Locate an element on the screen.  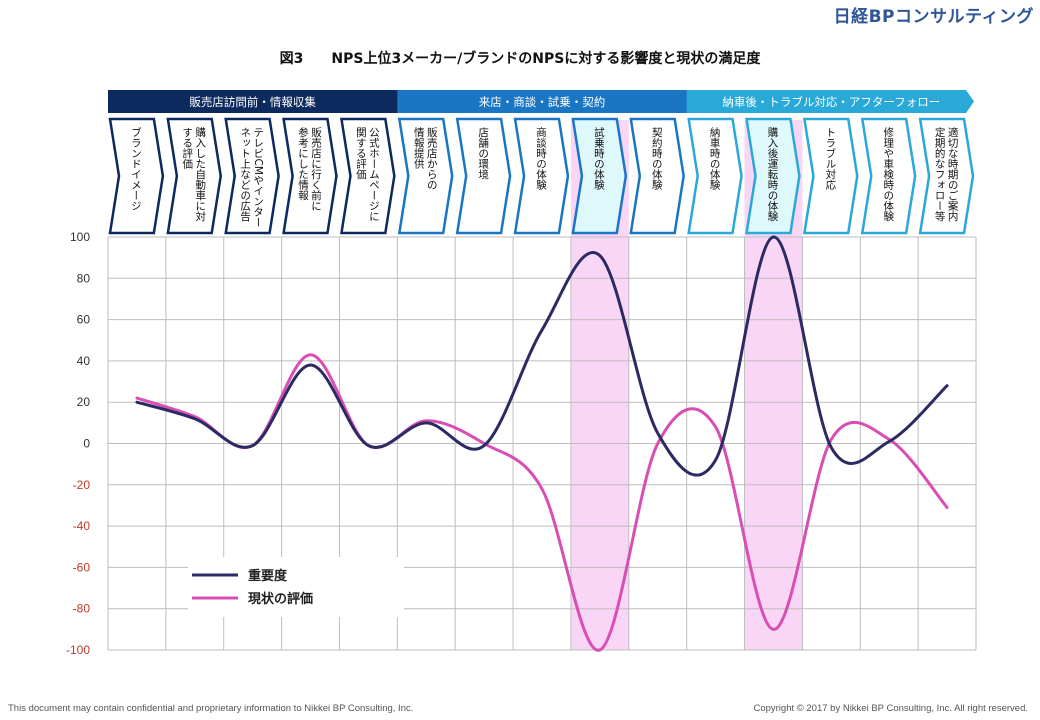
category-label: 修理や車検時の体験 is located at coordinates (888, 174).